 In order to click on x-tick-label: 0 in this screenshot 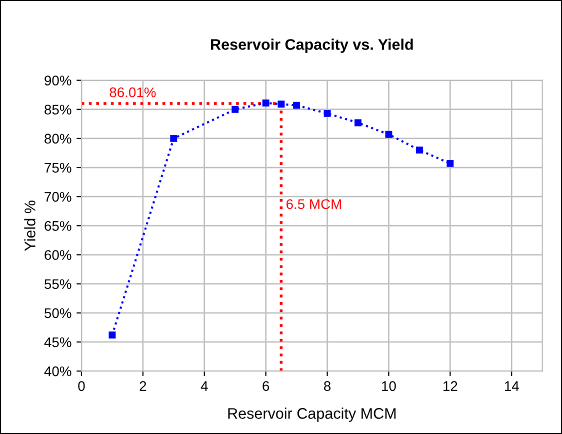, I will do `click(81, 386)`.